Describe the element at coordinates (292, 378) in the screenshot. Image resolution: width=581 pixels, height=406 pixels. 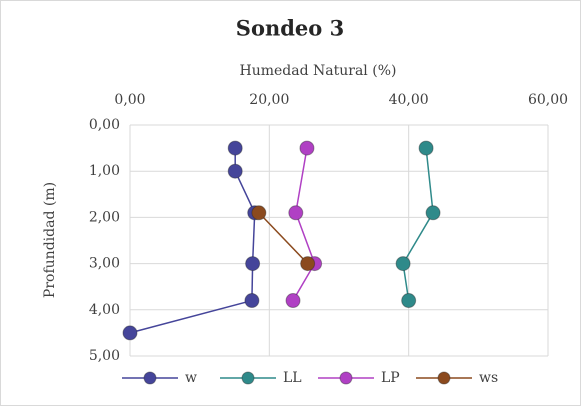
I see `legend-label: LL` at that location.